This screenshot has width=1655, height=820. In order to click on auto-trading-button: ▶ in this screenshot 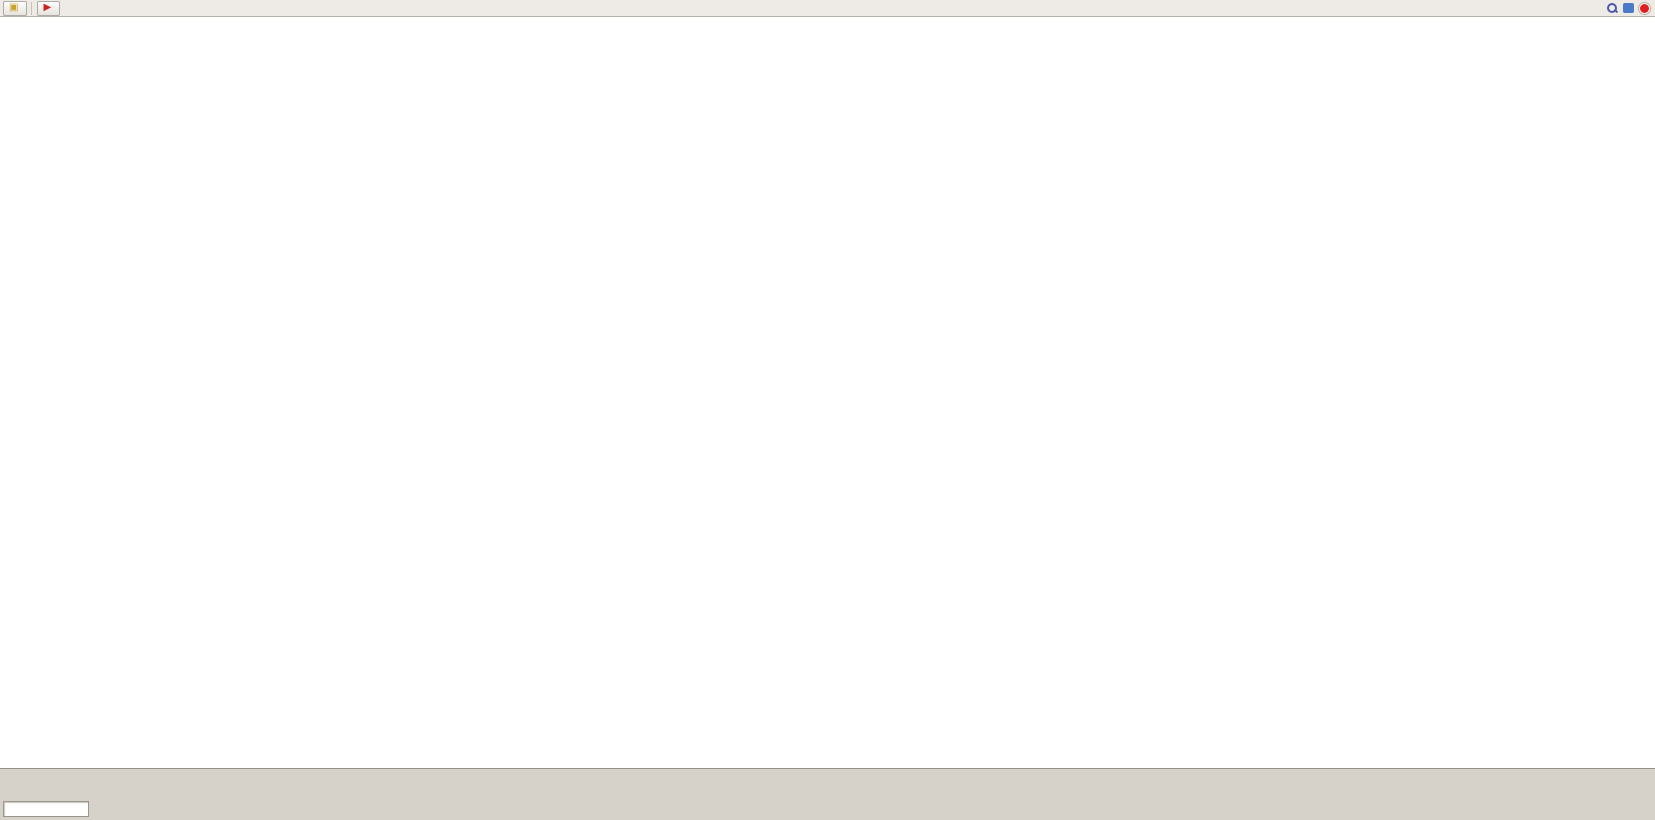, I will do `click(49, 8)`.